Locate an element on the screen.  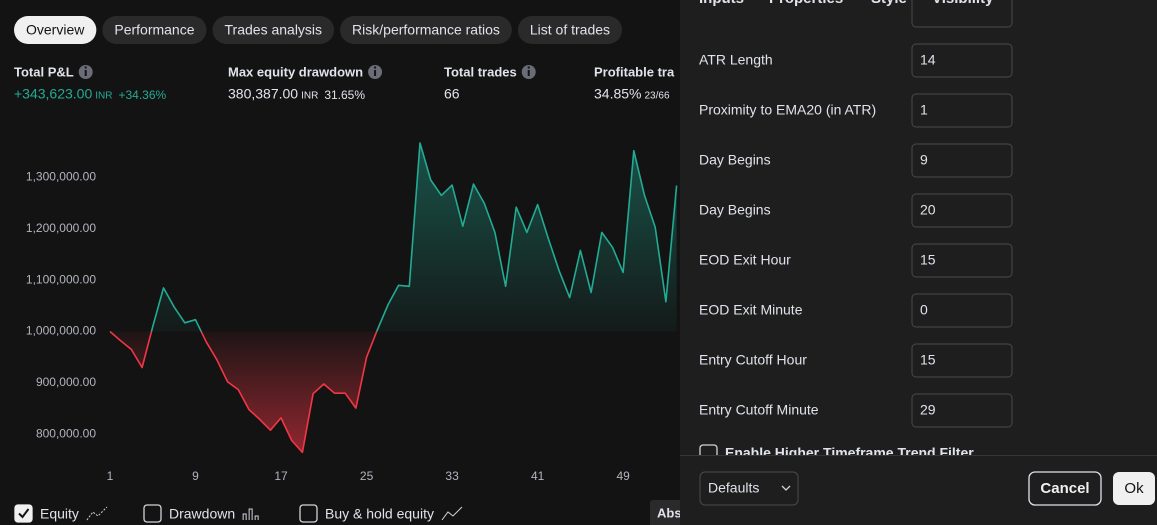
defaults-button is located at coordinates (749, 488).